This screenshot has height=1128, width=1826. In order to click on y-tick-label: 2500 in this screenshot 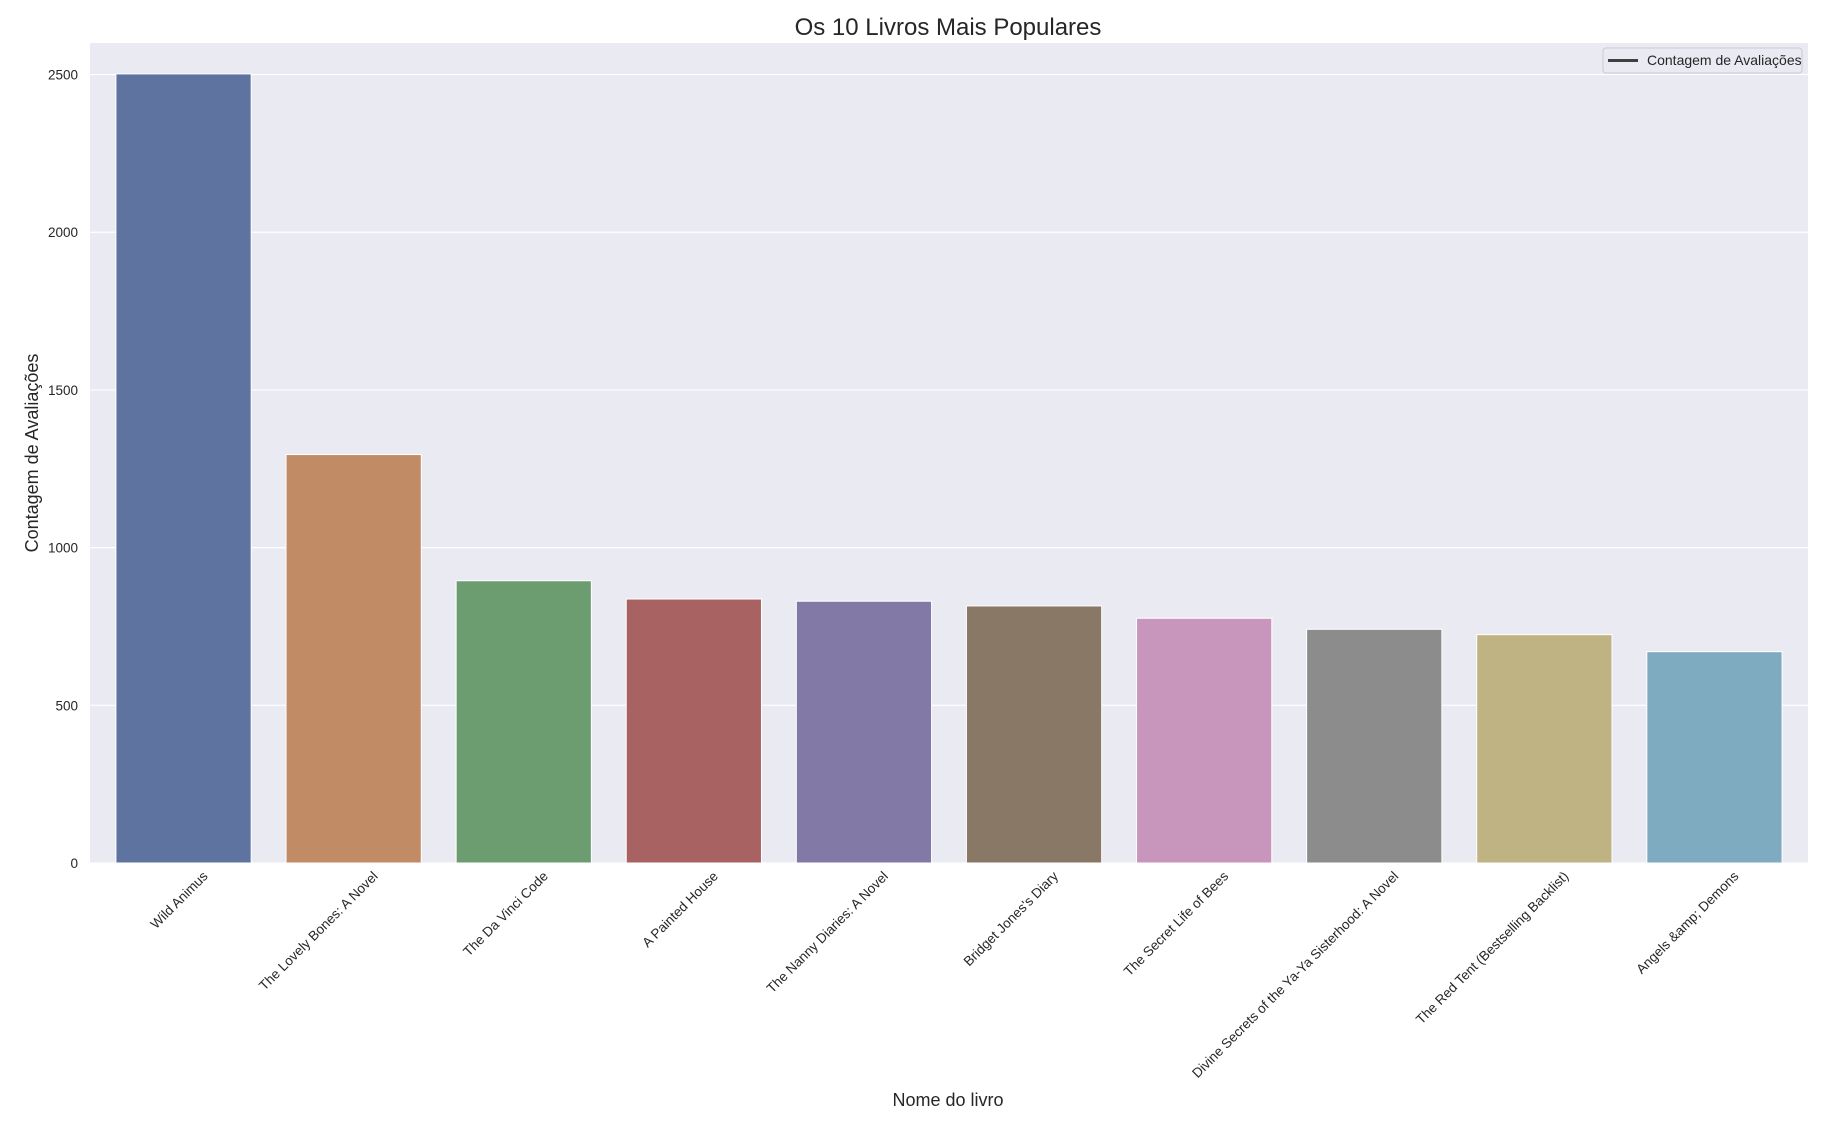, I will do `click(63, 75)`.